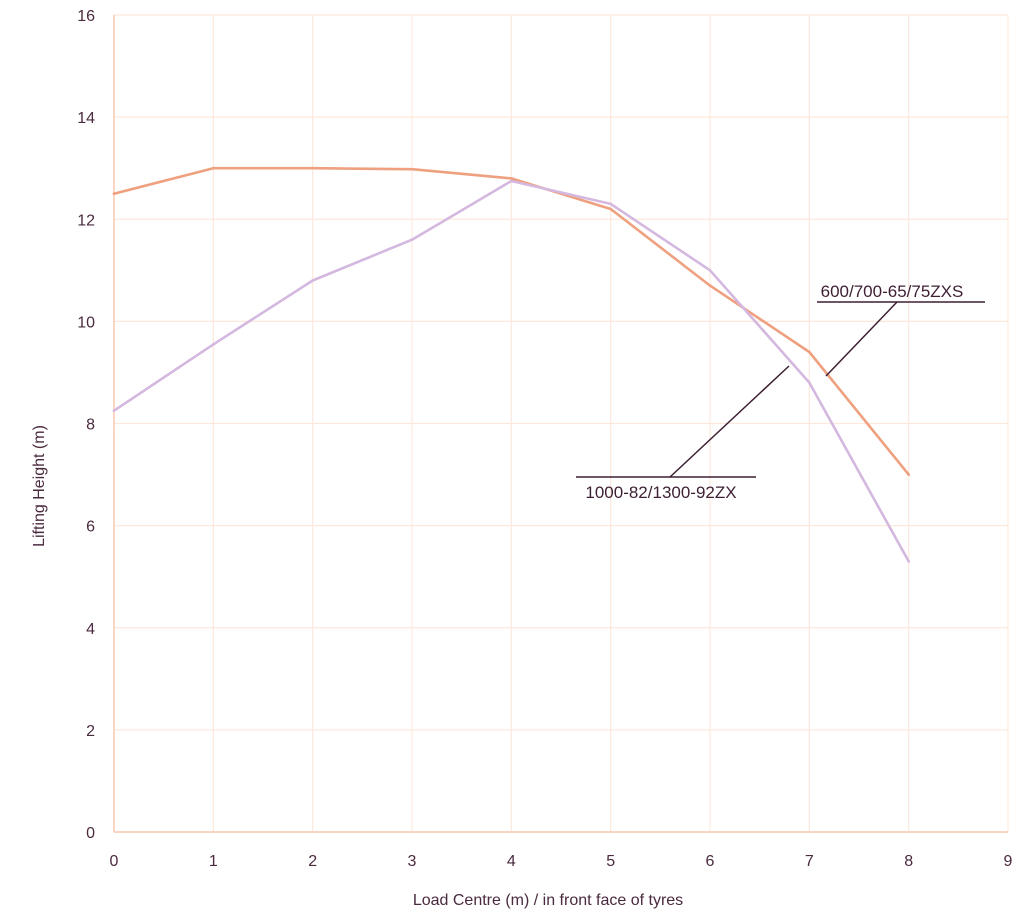  What do you see at coordinates (729, 421) in the screenshot?
I see `annotation-leader-series-1-diagonal` at bounding box center [729, 421].